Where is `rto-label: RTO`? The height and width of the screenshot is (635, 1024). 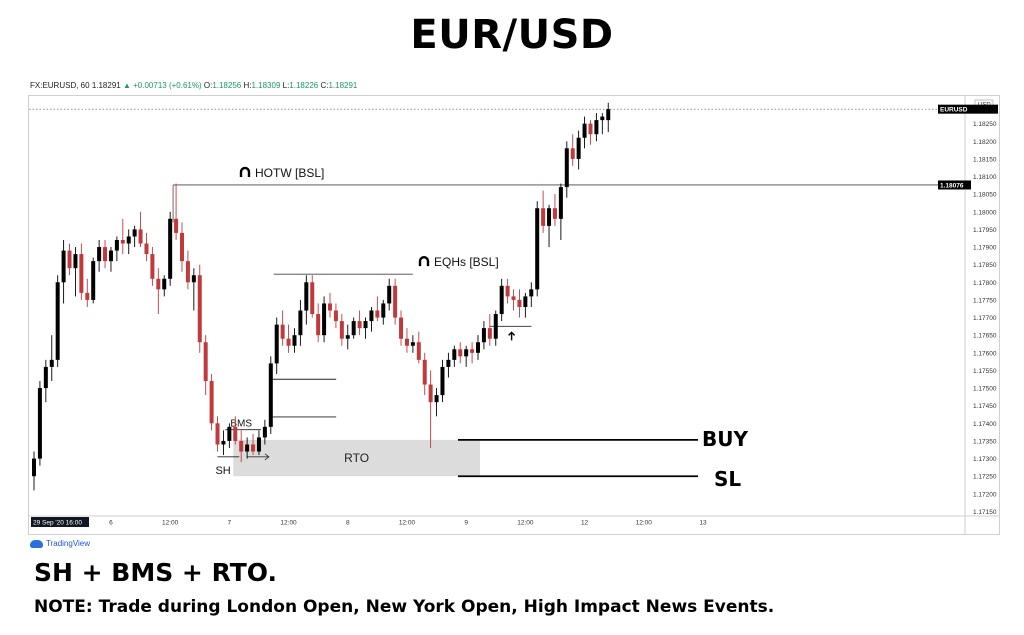 rto-label: RTO is located at coordinates (356, 458).